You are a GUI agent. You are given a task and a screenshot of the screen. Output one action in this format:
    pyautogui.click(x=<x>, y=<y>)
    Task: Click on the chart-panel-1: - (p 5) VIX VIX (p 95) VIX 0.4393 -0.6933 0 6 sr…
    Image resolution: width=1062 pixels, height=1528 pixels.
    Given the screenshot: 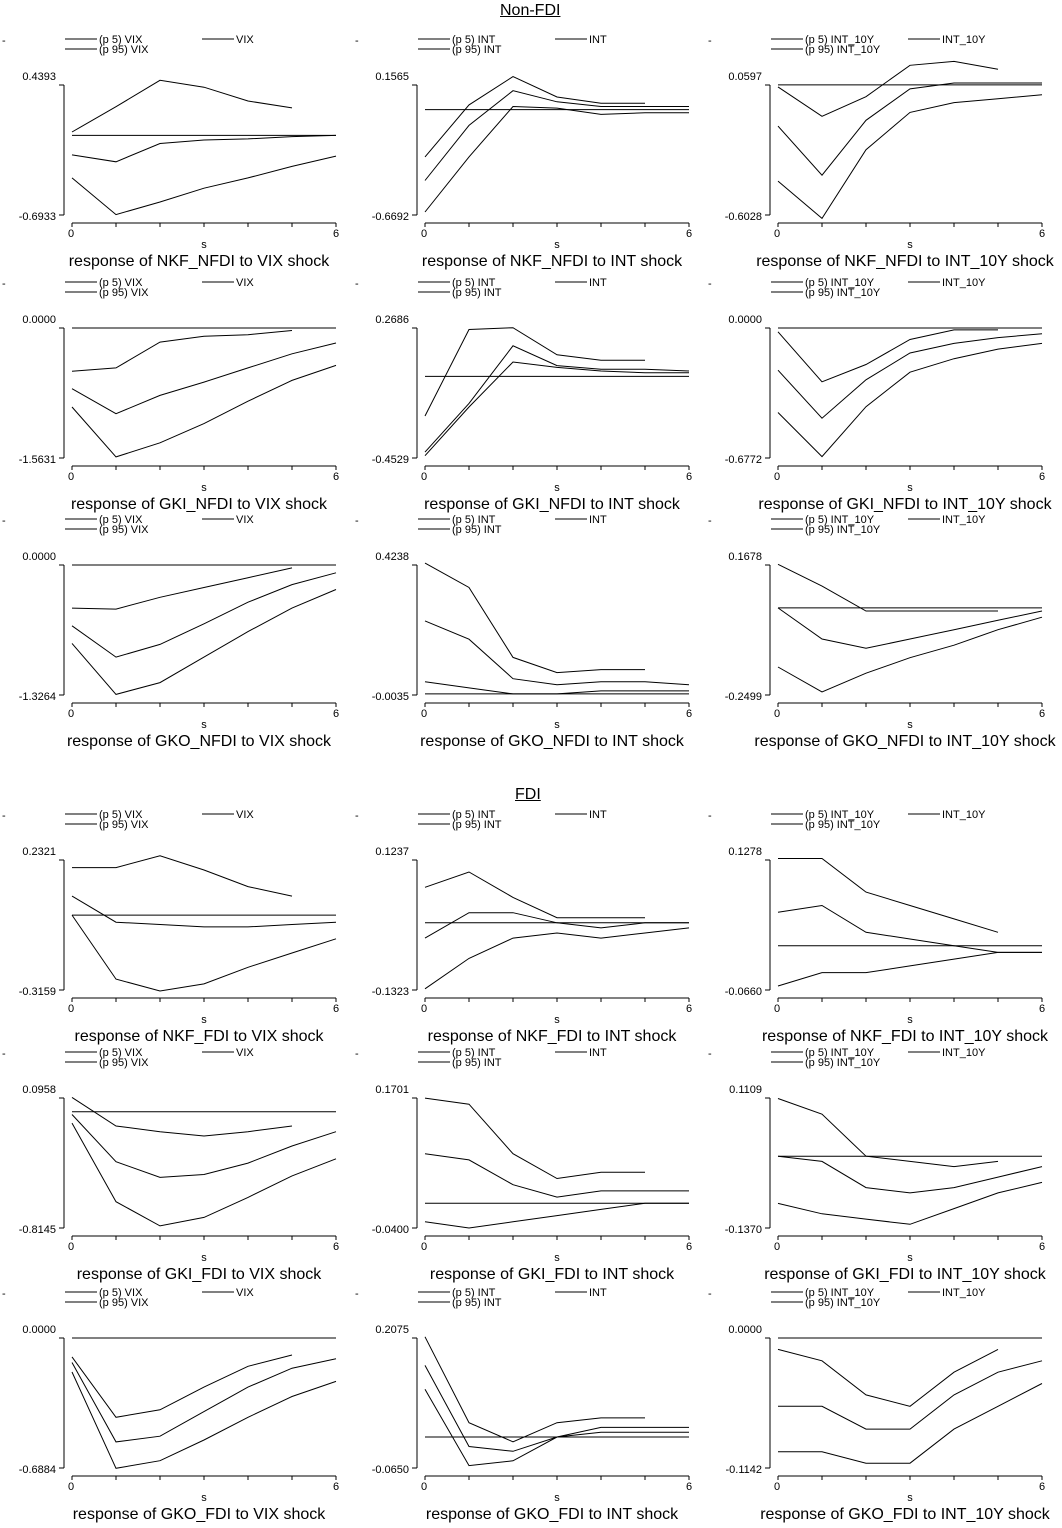 What is the action you would take?
    pyautogui.click(x=170, y=152)
    